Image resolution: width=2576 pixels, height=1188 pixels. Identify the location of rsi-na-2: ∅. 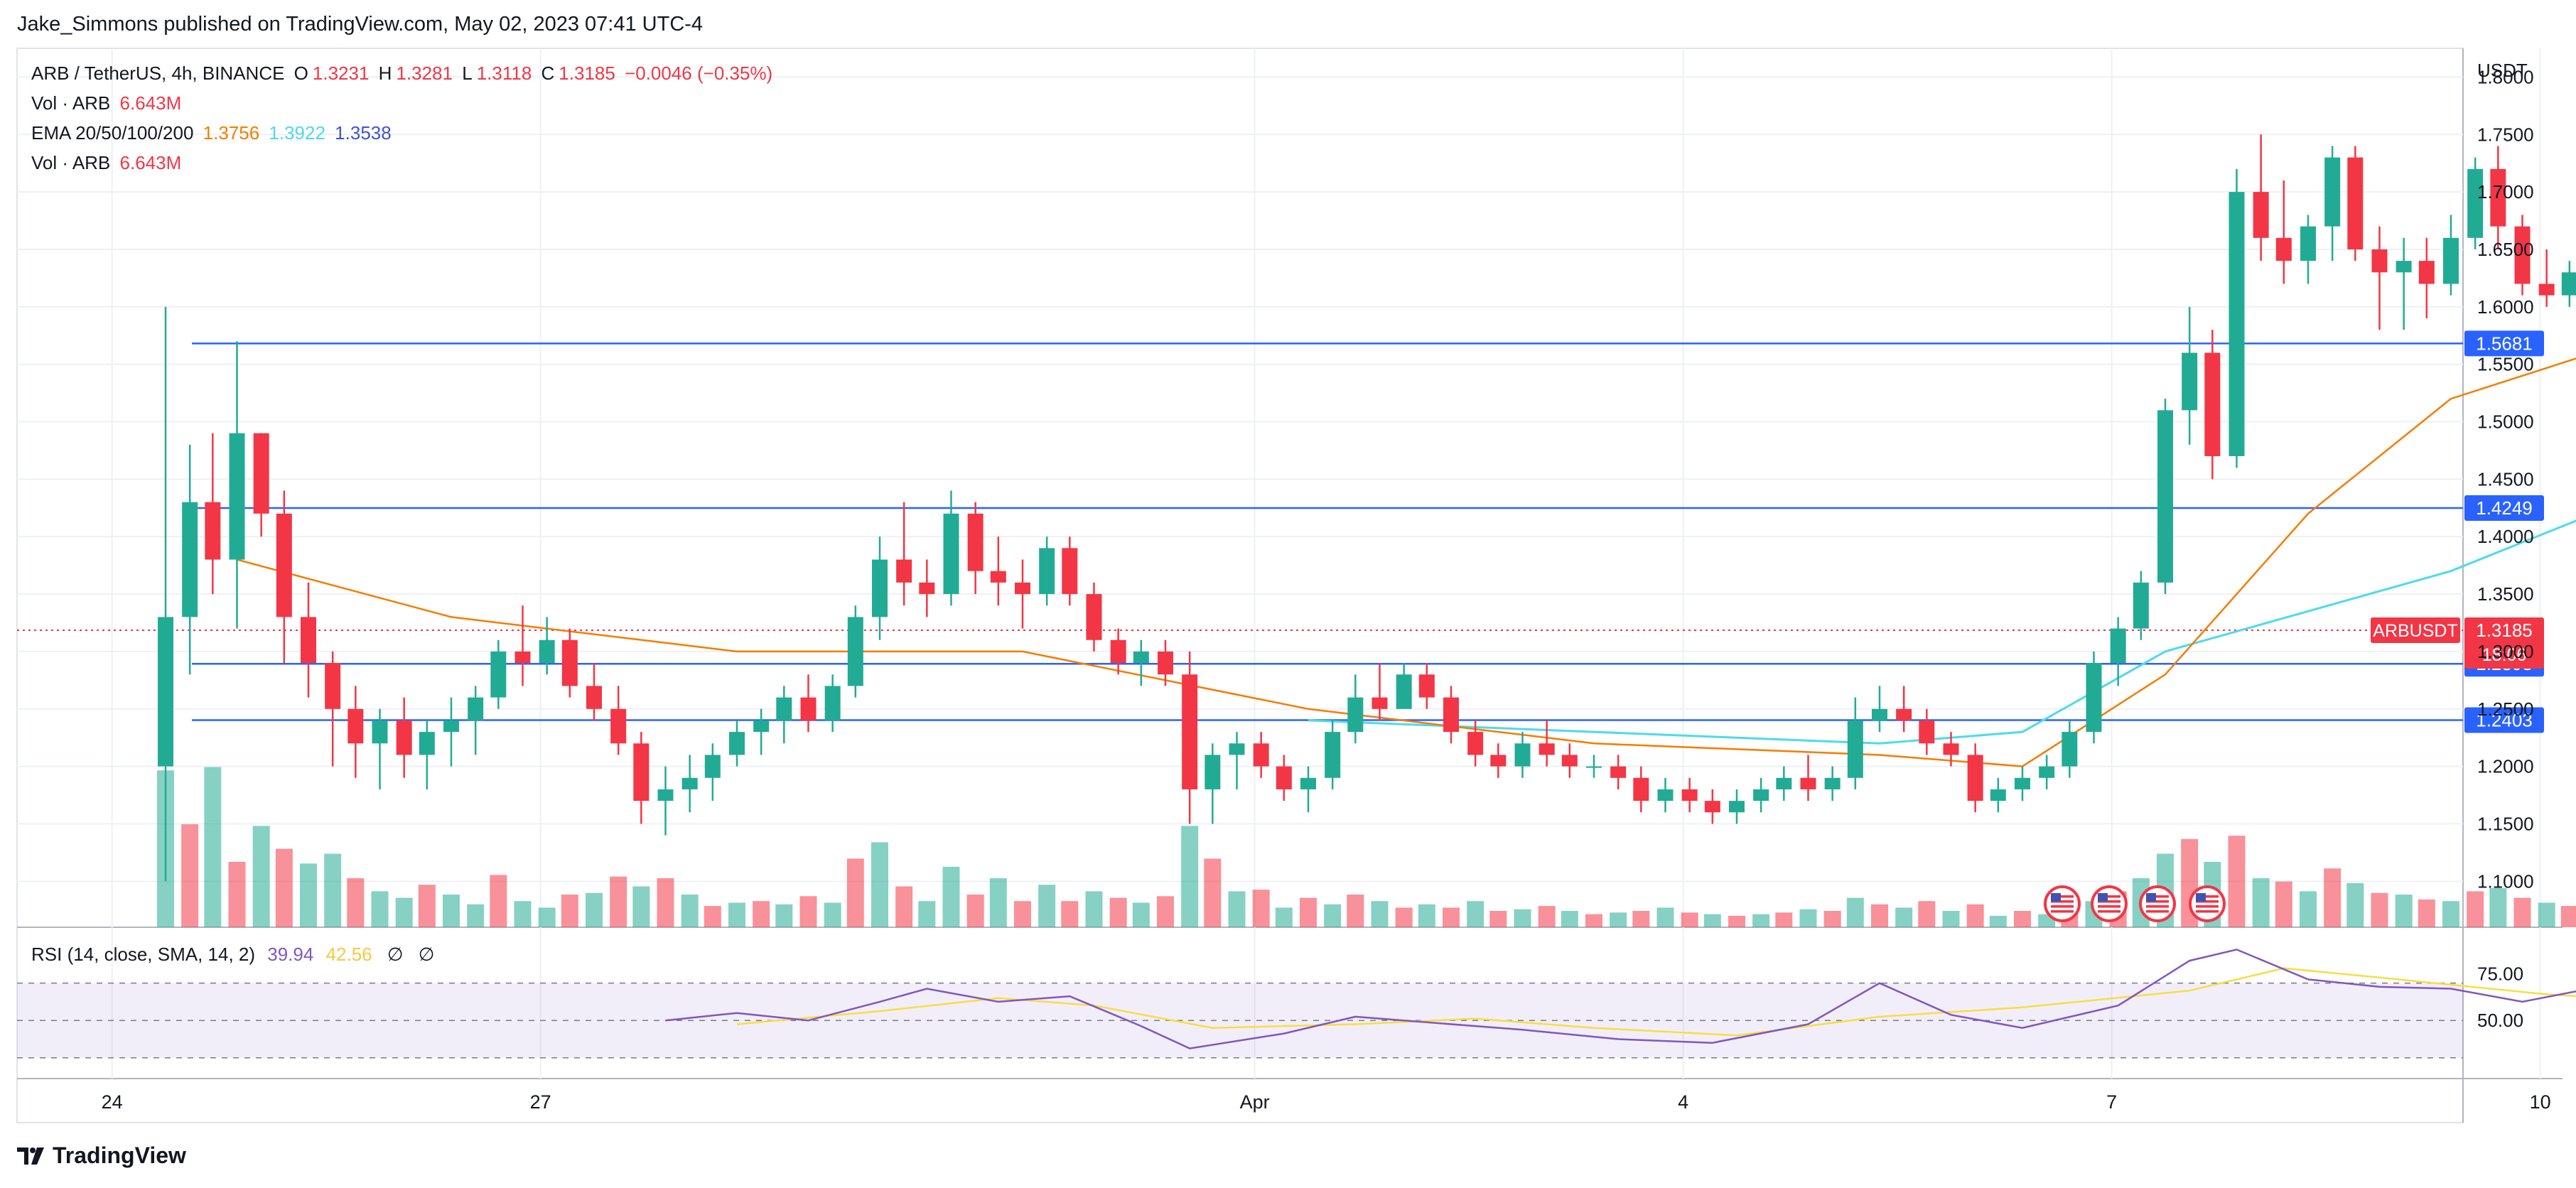
(427, 954).